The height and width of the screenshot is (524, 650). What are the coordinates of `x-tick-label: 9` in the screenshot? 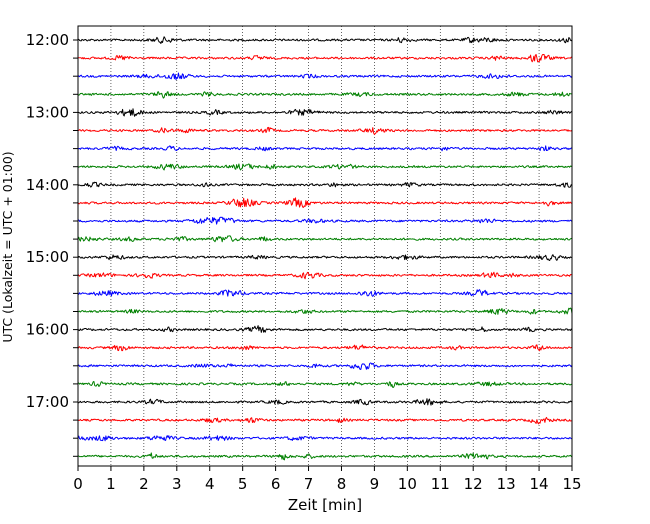 It's located at (375, 484).